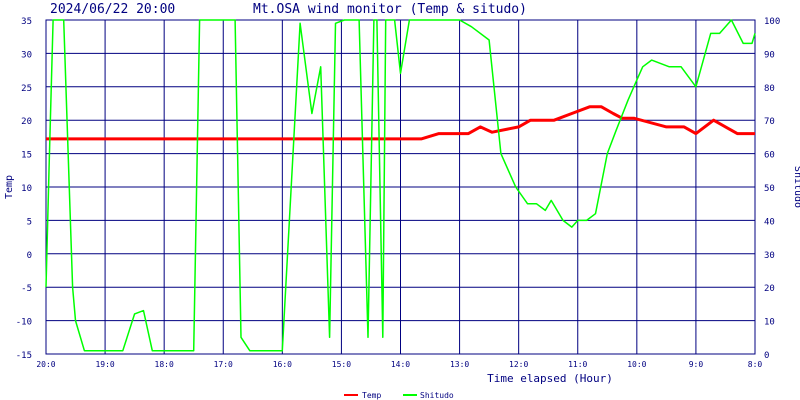  What do you see at coordinates (26, 289) in the screenshot?
I see `y-left-tick-label: -5` at bounding box center [26, 289].